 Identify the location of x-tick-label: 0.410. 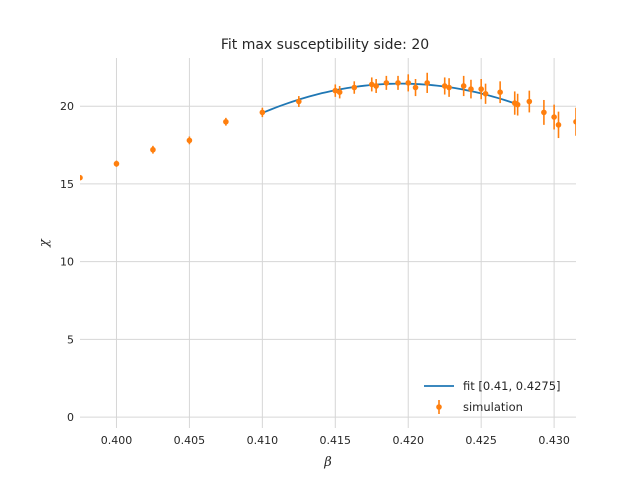
(263, 440).